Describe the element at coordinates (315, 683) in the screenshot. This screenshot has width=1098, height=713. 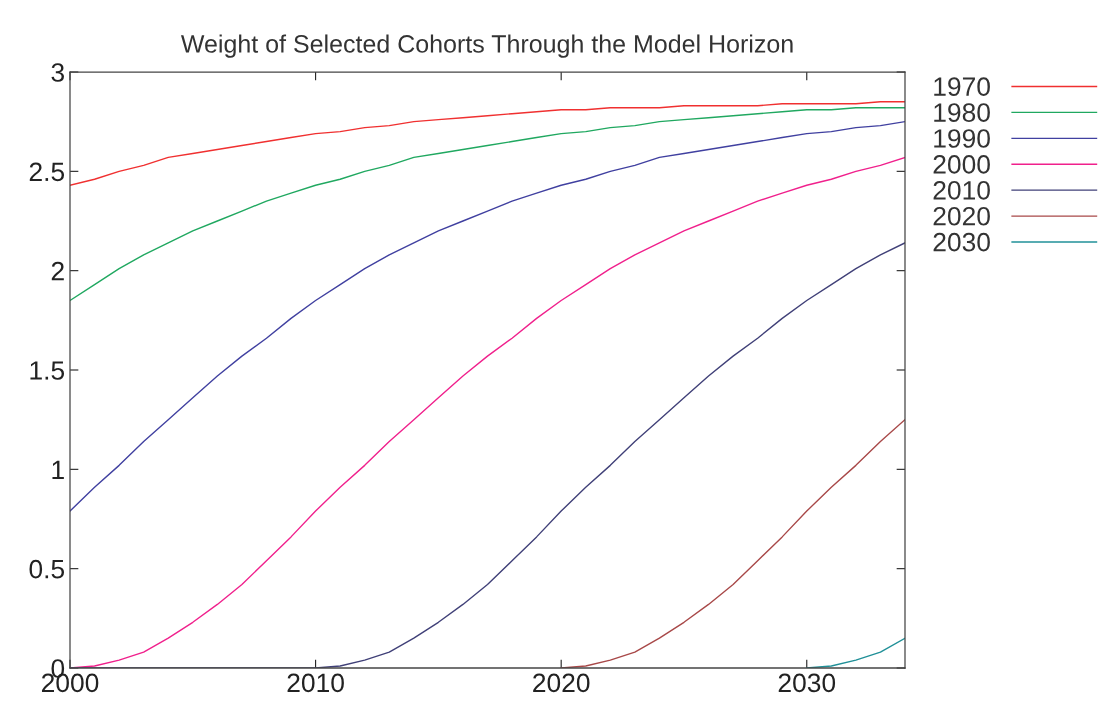
I see `x-tick-label: 2010` at that location.